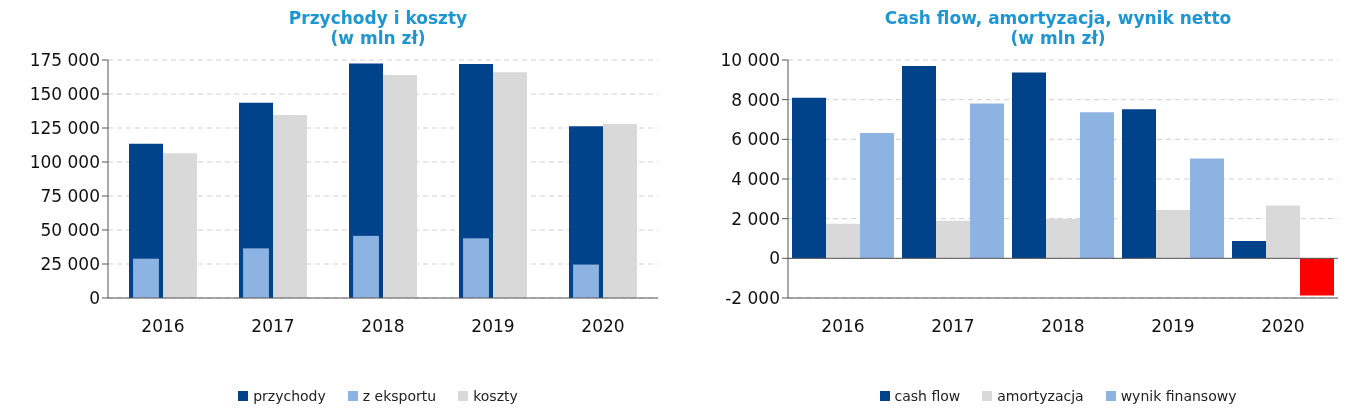  I want to click on chart-title: Cash flow, amortyzacja, wynik netto, so click(1058, 18).